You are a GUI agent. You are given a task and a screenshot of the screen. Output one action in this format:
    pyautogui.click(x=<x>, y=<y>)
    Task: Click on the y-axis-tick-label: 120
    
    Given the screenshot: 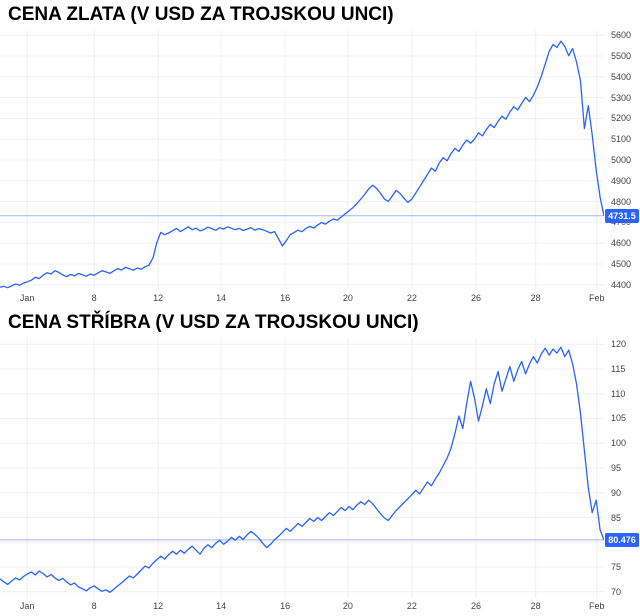 What is the action you would take?
    pyautogui.click(x=619, y=344)
    